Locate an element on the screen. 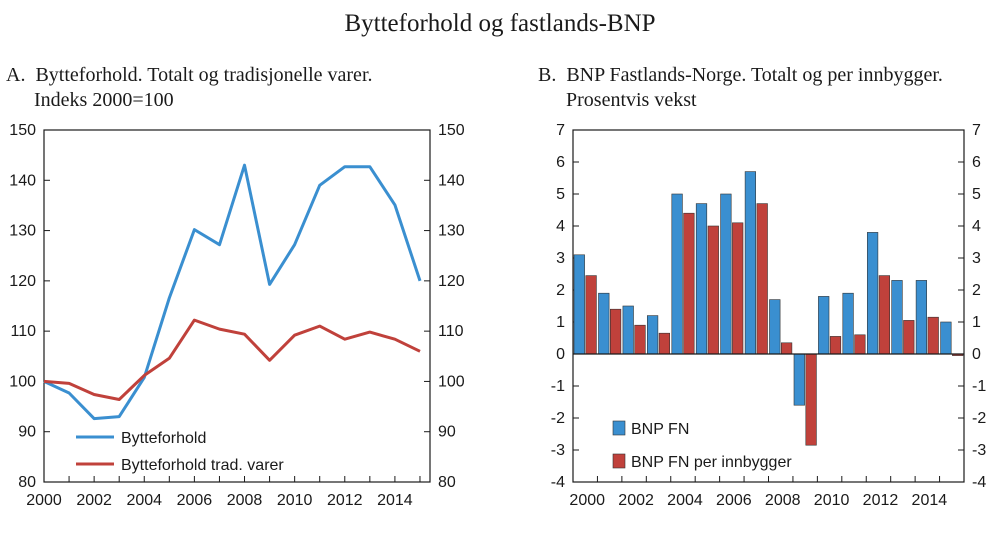 The width and height of the screenshot is (1000, 535). y-tick-label-right: 3 is located at coordinates (976, 258).